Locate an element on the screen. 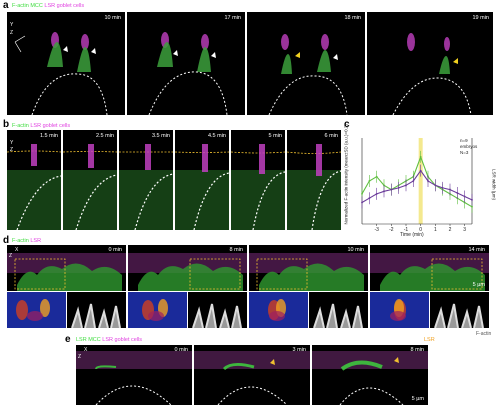  panel-a-legend: F-actin MCC LSR goblet cells is located at coordinates (48, 6).